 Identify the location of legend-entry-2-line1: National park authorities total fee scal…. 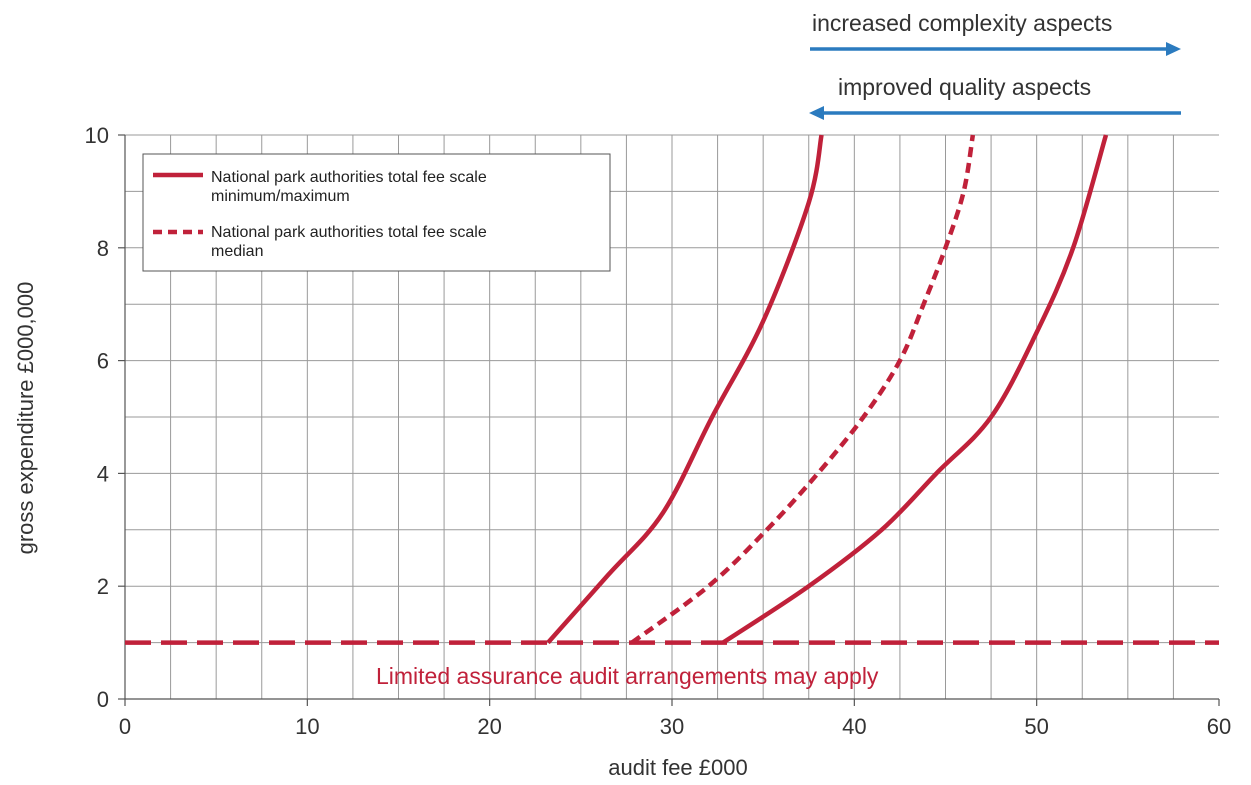
(349, 232).